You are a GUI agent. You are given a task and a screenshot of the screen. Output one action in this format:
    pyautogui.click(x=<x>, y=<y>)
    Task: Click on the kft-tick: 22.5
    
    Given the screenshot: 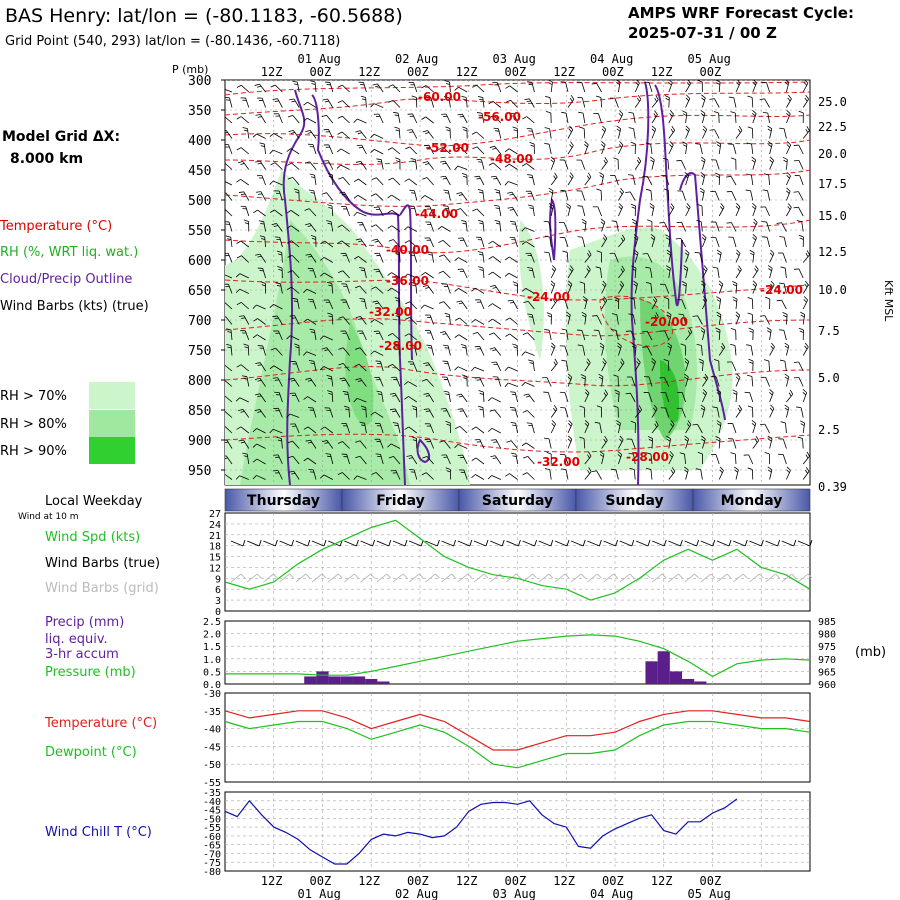 What is the action you would take?
    pyautogui.click(x=832, y=127)
    